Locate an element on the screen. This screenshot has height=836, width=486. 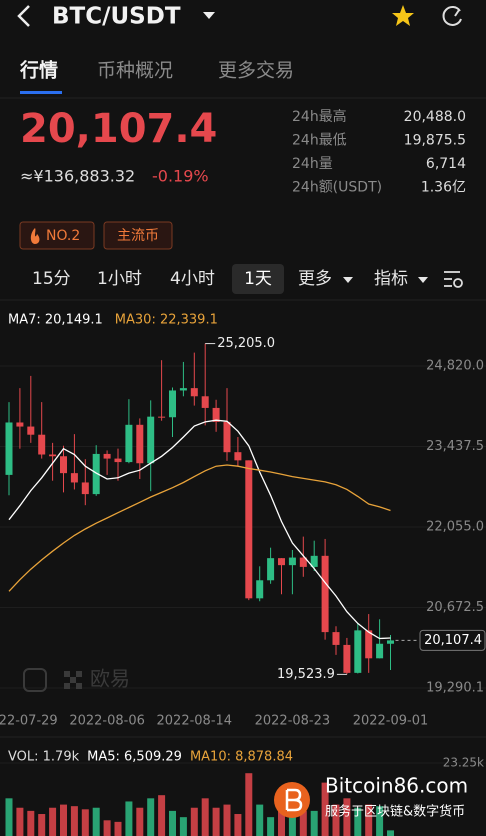
pair-dropdown is located at coordinates (209, 15).